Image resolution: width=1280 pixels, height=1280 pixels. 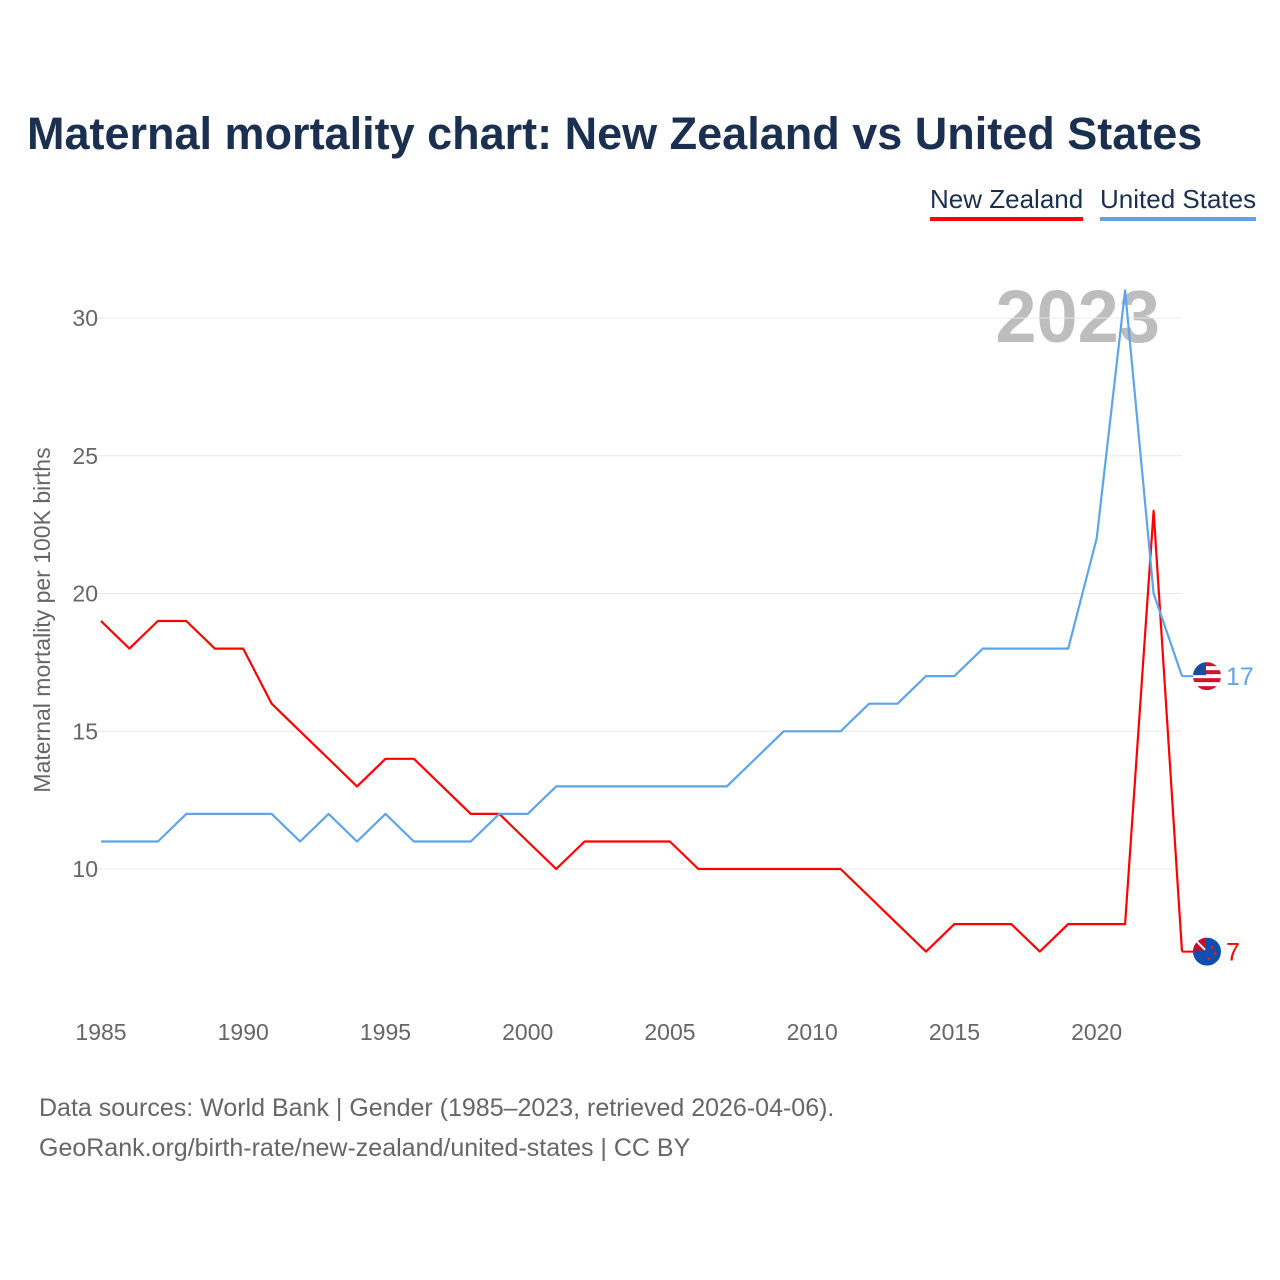 What do you see at coordinates (1096, 1032) in the screenshot?
I see `x-tick-label: 2020` at bounding box center [1096, 1032].